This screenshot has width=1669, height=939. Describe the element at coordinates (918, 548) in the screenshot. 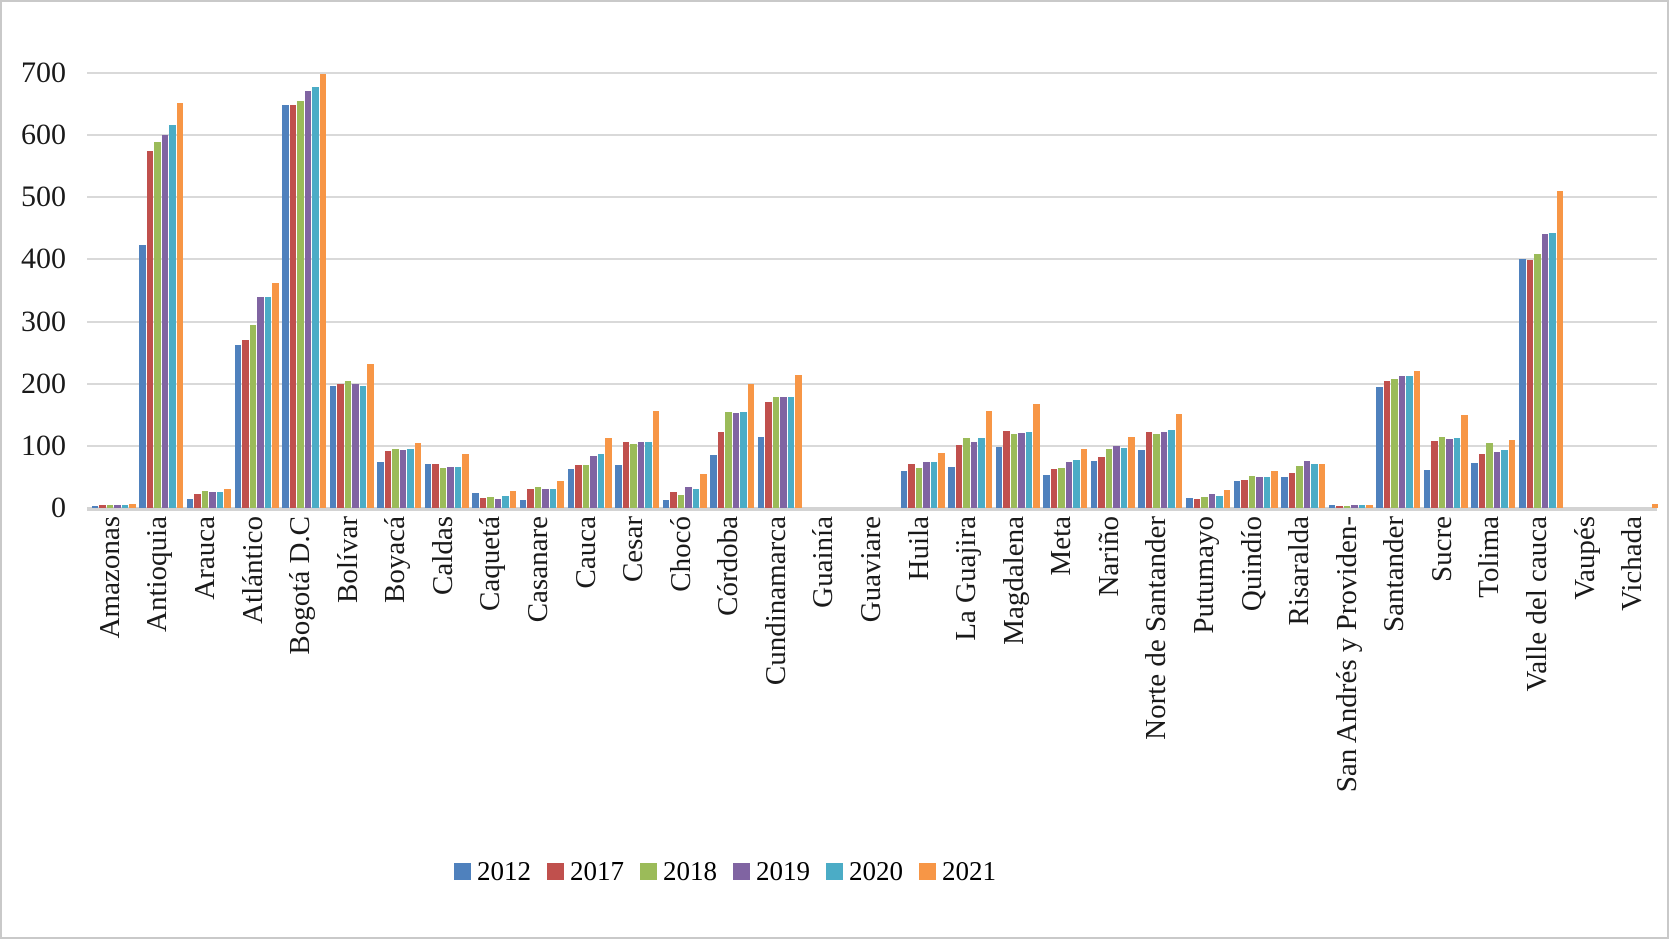

I see `x-category-label: Huila` at that location.